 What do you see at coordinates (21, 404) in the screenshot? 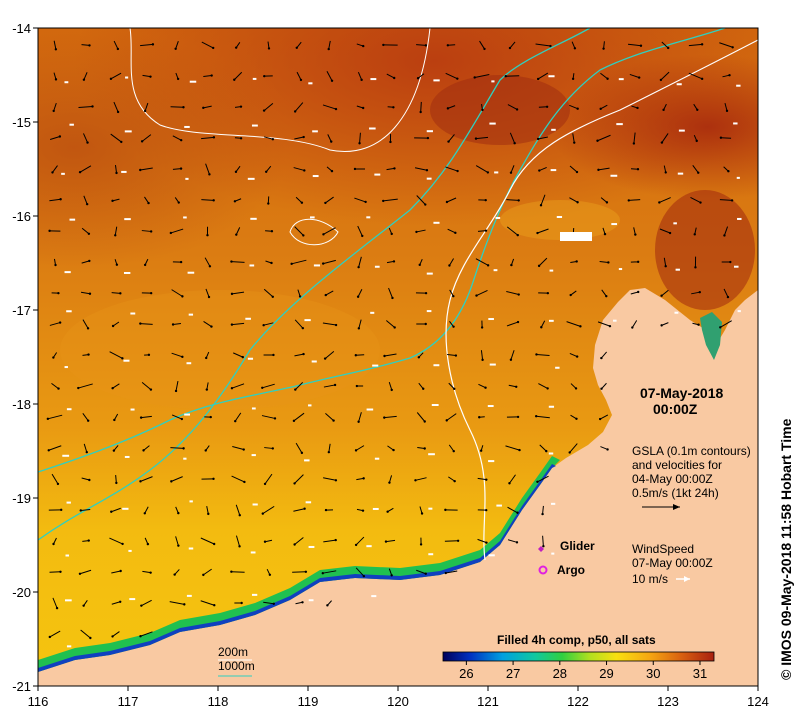
I see `y-tick-label: -18` at bounding box center [21, 404].